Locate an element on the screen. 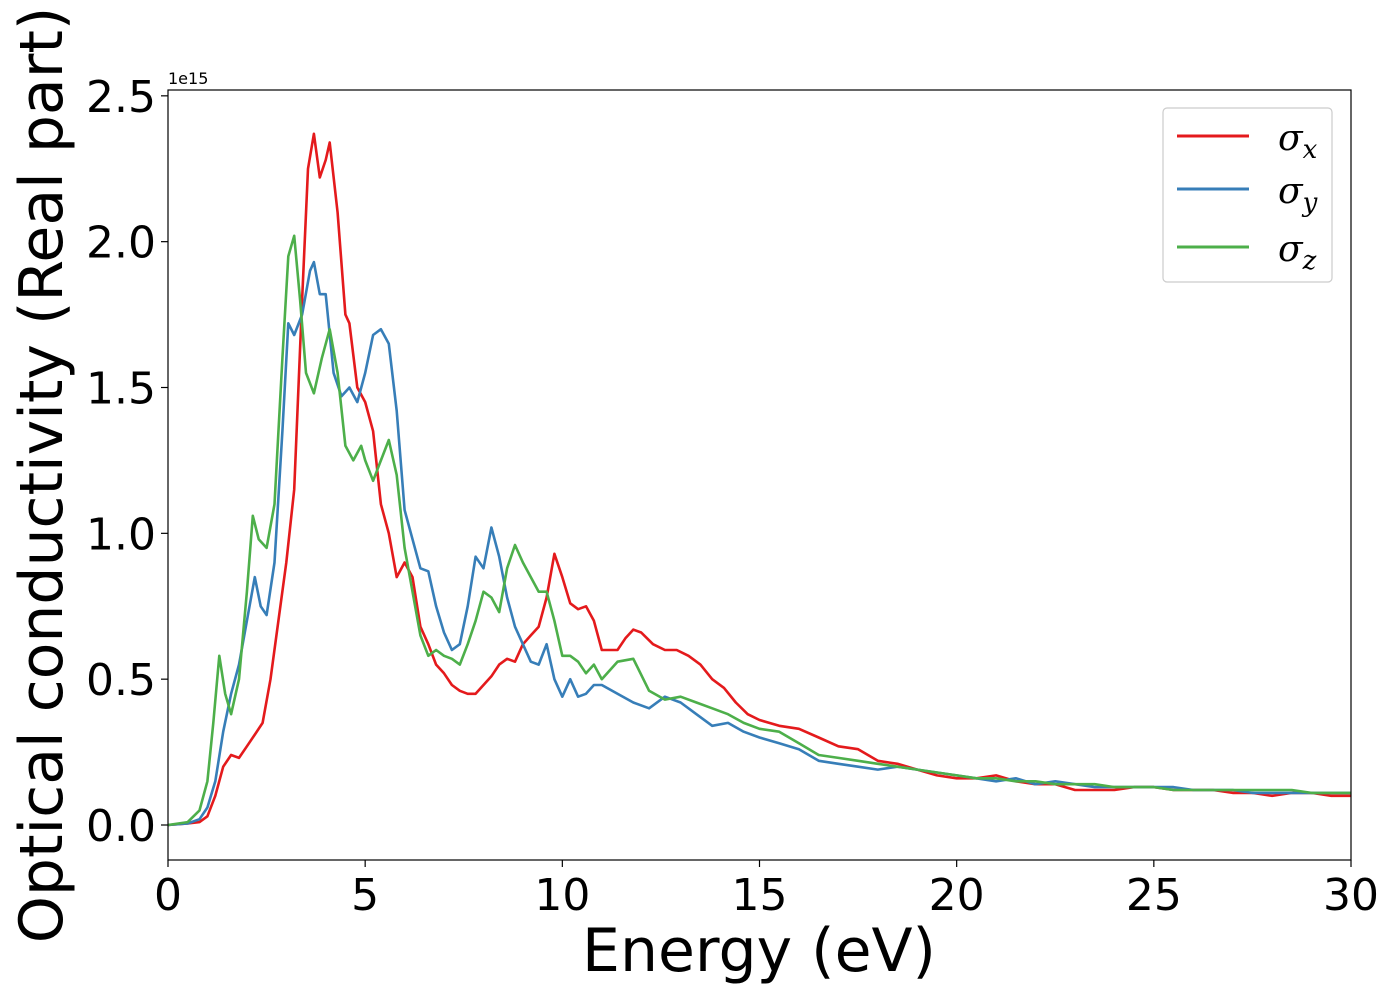 This screenshot has height=1000, width=1400. x-tick-label: 5 is located at coordinates (365, 895).